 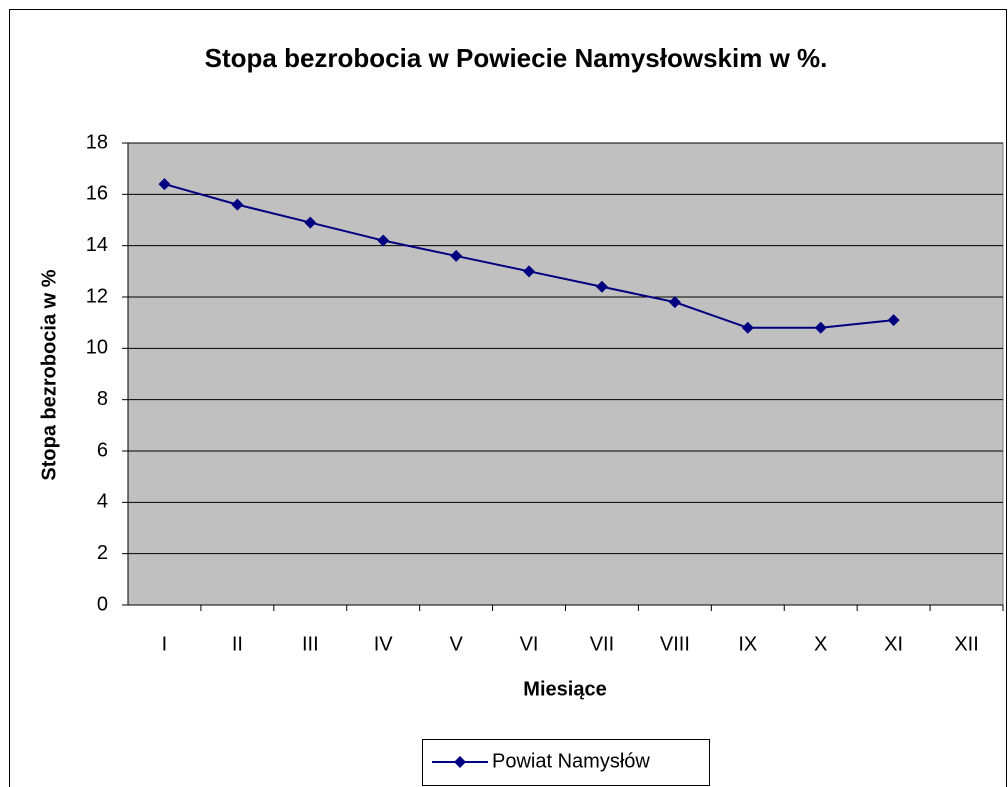 What do you see at coordinates (102, 553) in the screenshot?
I see `y-tick-label: 2` at bounding box center [102, 553].